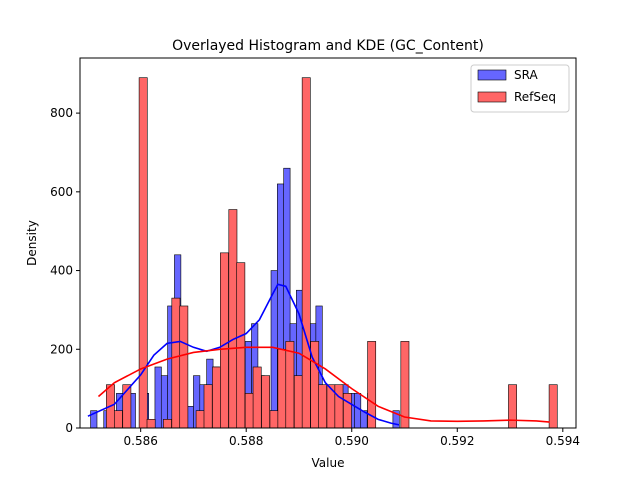 The image size is (640, 484). Describe the element at coordinates (563, 441) in the screenshot. I see `x-tick-label: 0.594` at that location.